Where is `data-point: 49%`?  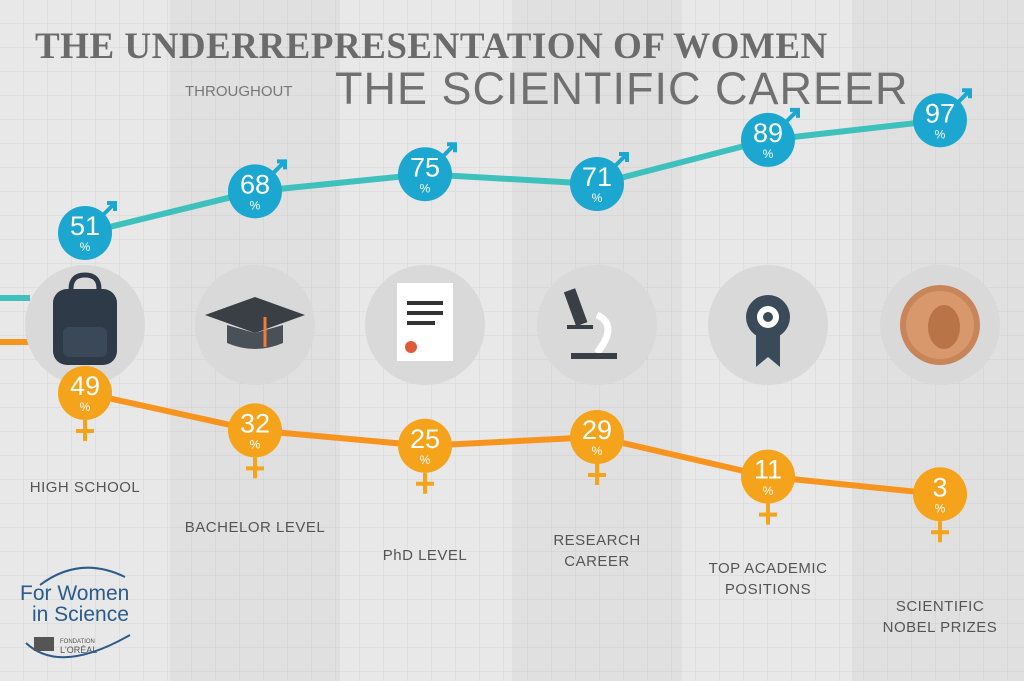 data-point: 49% is located at coordinates (85, 403).